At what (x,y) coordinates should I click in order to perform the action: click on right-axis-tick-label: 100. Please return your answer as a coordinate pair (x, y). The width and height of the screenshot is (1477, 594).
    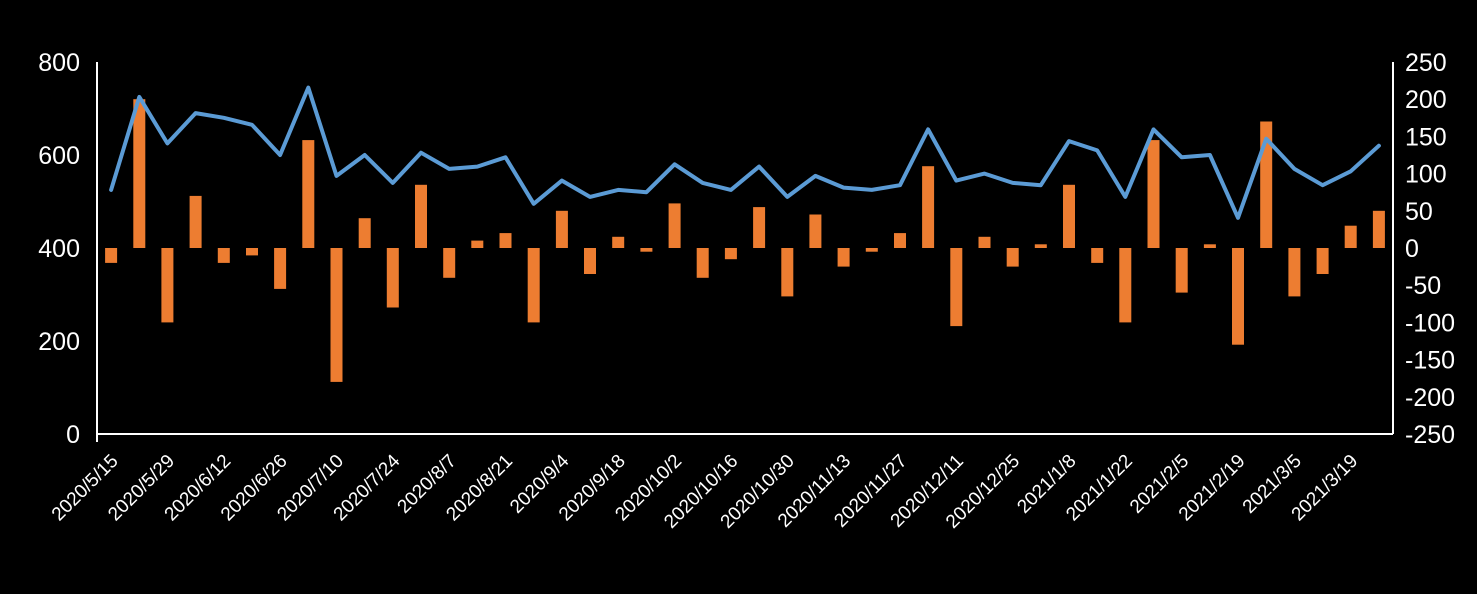
    Looking at the image, I should click on (1426, 175).